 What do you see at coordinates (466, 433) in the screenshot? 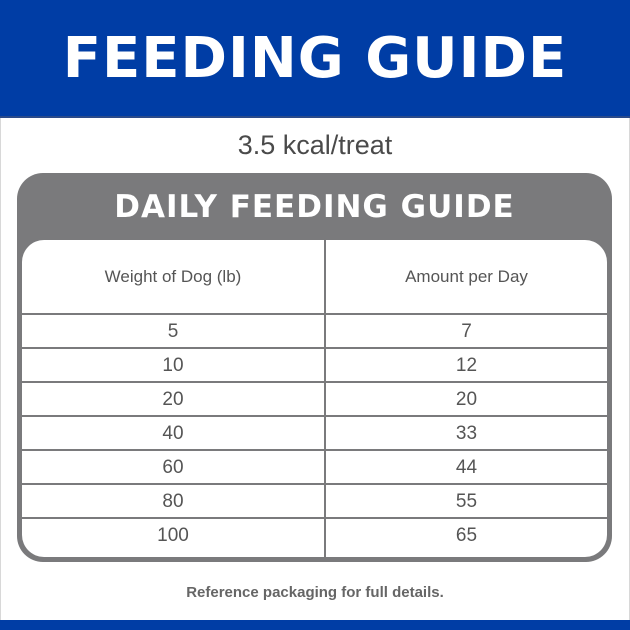
I see `amount-cell: 33` at bounding box center [466, 433].